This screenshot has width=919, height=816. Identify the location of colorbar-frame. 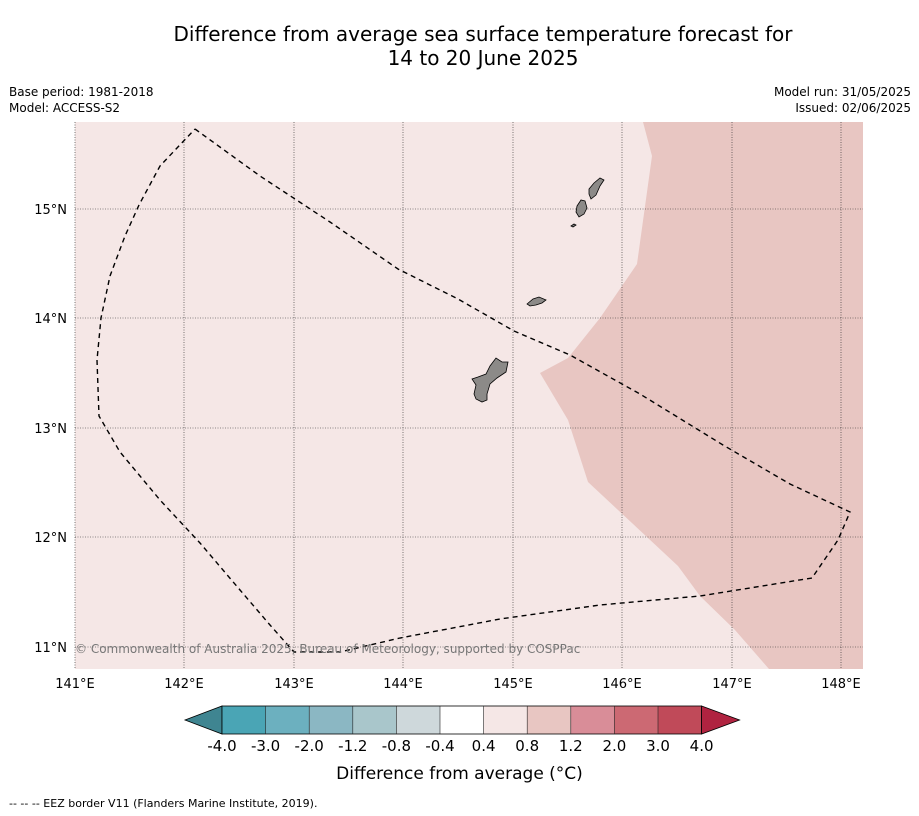
(462, 720).